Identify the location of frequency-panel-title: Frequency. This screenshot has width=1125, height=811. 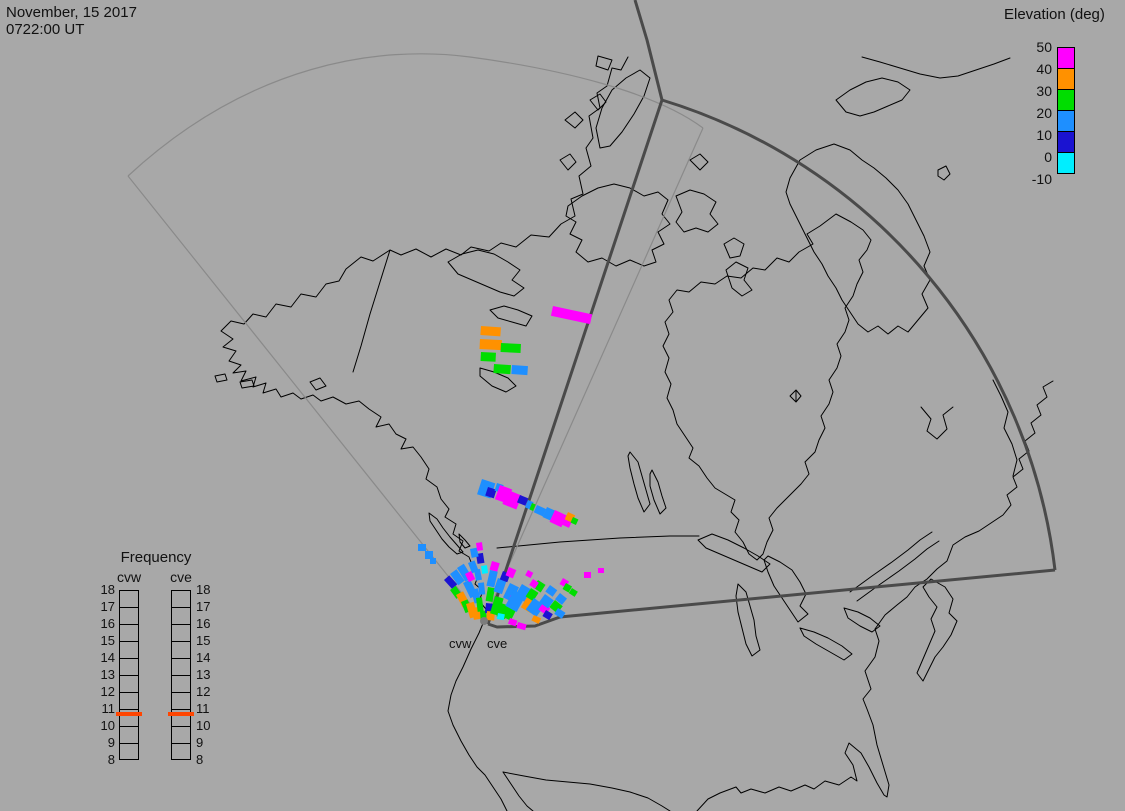
(156, 557).